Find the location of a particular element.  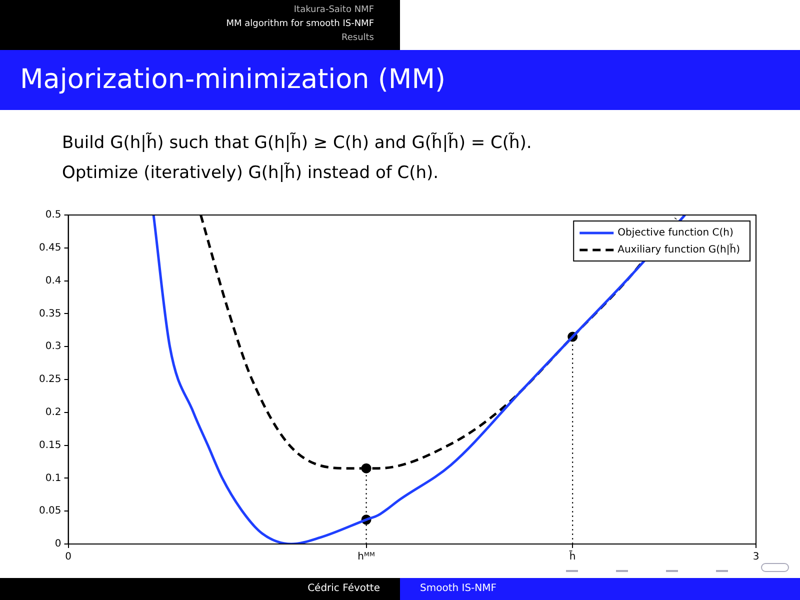

text: Itakura-Saito NMF is located at coordinates (333, 10).